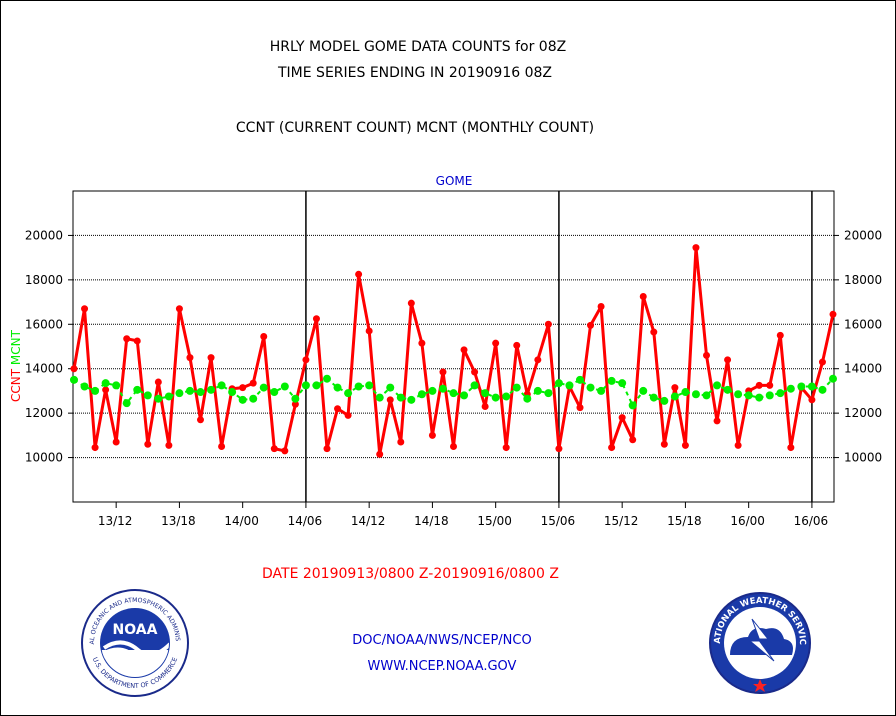 The width and height of the screenshot is (896, 716). I want to click on y-tick-label-right-3: 16000, so click(863, 324).